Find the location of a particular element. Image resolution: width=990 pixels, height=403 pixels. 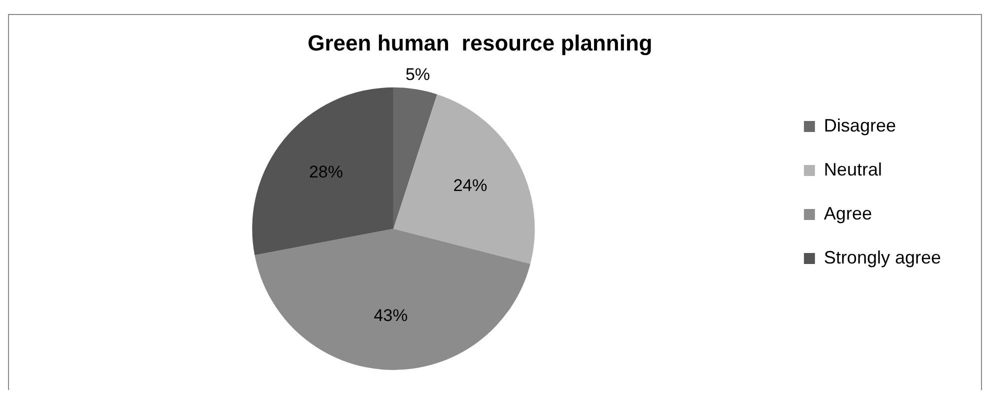

data-label: 5% is located at coordinates (417, 74).